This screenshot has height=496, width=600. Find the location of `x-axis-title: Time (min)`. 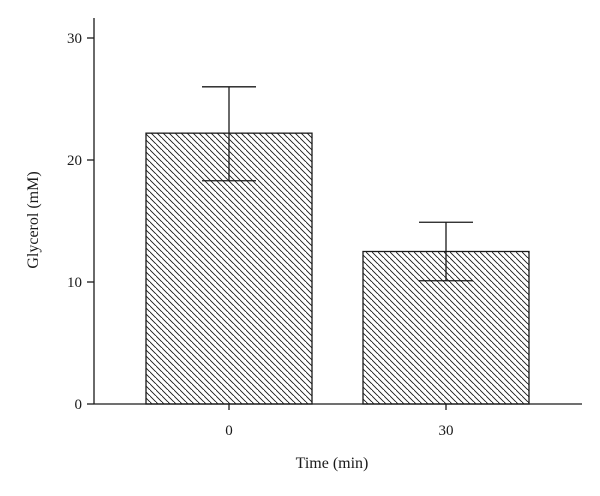

x-axis-title: Time (min) is located at coordinates (332, 463).